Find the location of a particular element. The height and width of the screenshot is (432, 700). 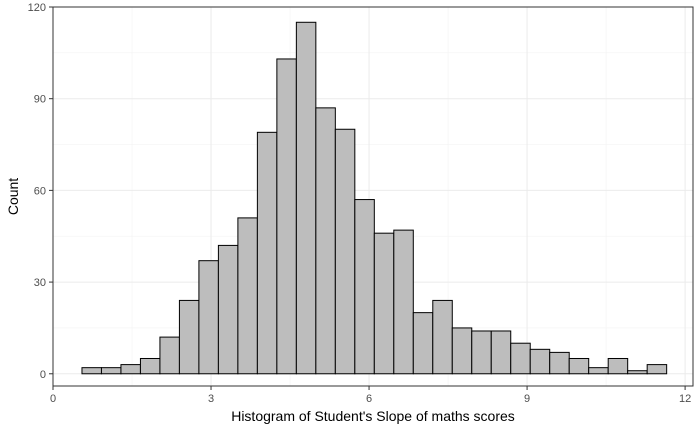

y-tick-label: 90 is located at coordinates (40, 100).